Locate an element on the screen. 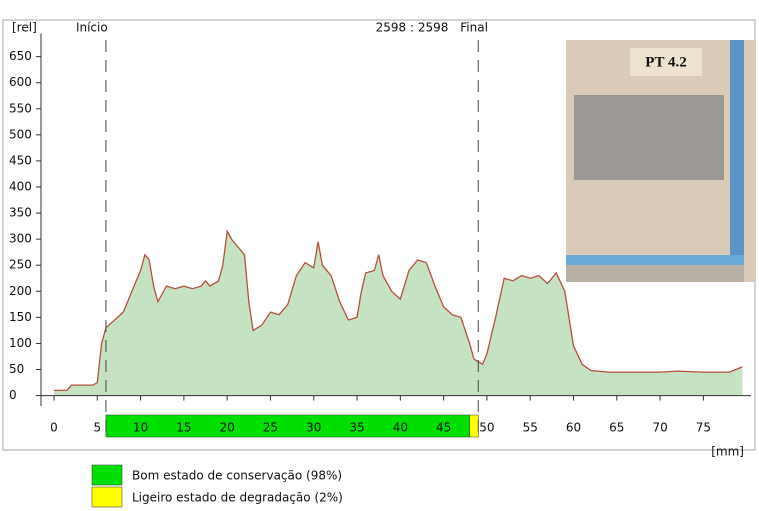  y-tick-label: 300 is located at coordinates (20, 239).